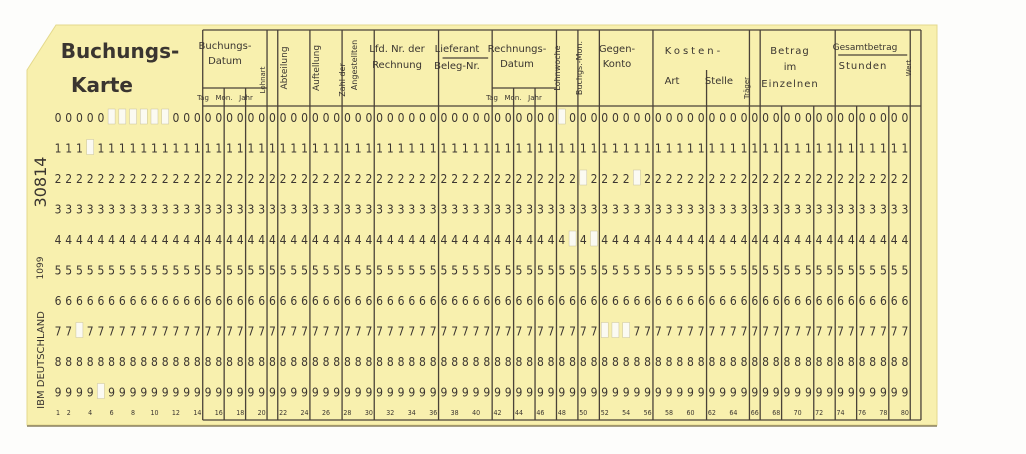 The width and height of the screenshot is (1026, 454). What do you see at coordinates (245, 98) in the screenshot?
I see `header-bd-jahr: Jahr` at bounding box center [245, 98].